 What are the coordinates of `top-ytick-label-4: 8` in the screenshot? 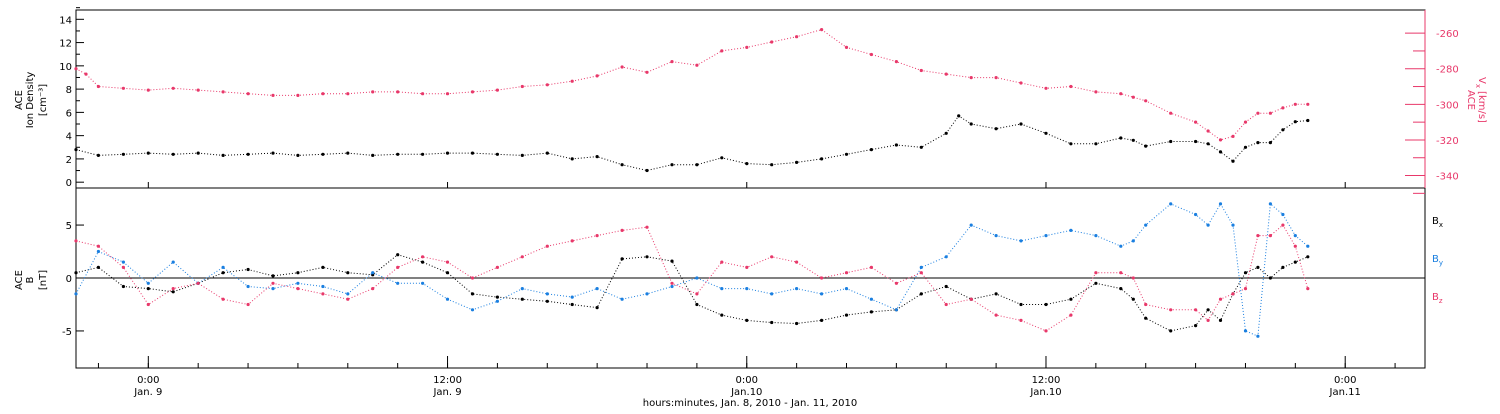 It's located at (69, 90).